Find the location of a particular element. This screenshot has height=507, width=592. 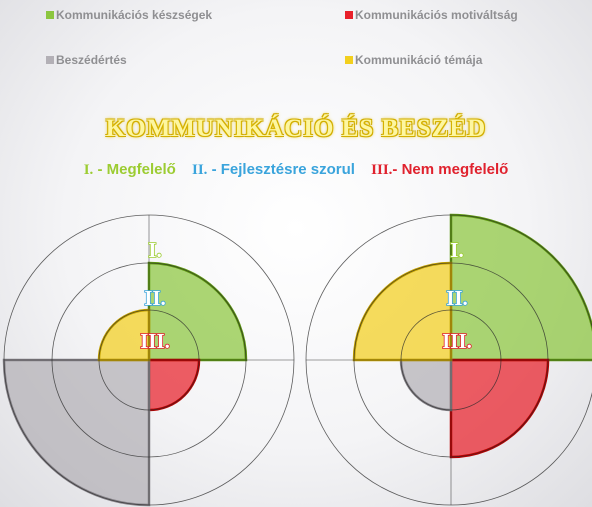

legend-item-comprehension: Beszédértés is located at coordinates (86, 60).